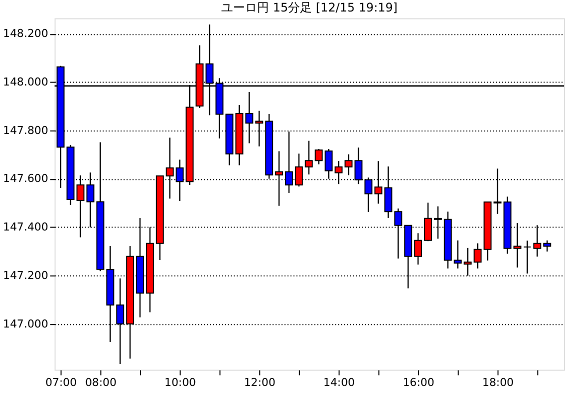  Describe the element at coordinates (25, 33) in the screenshot. I see `y-tick-label: 148.200` at that location.